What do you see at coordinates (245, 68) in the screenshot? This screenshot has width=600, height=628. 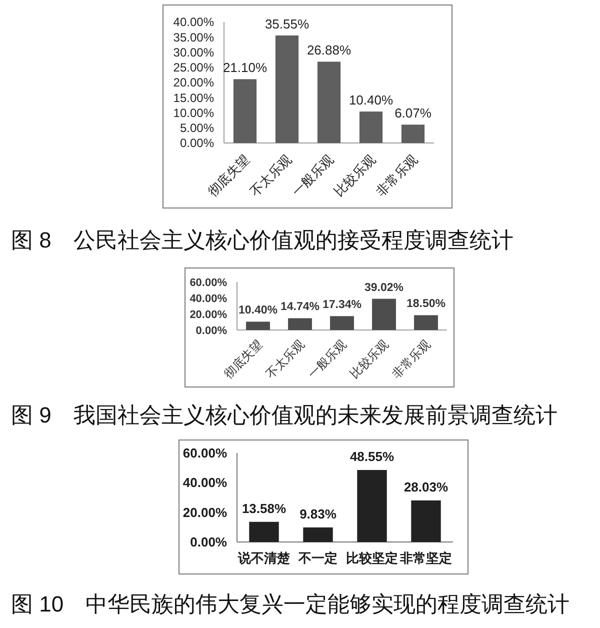 I see `data-label: 21.10%` at bounding box center [245, 68].